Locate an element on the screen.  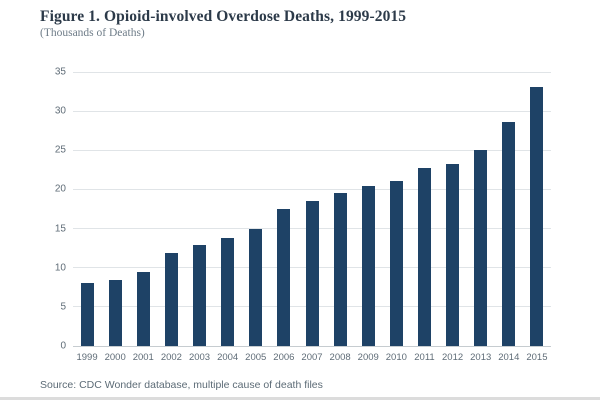
bar-2012 is located at coordinates (453, 255).